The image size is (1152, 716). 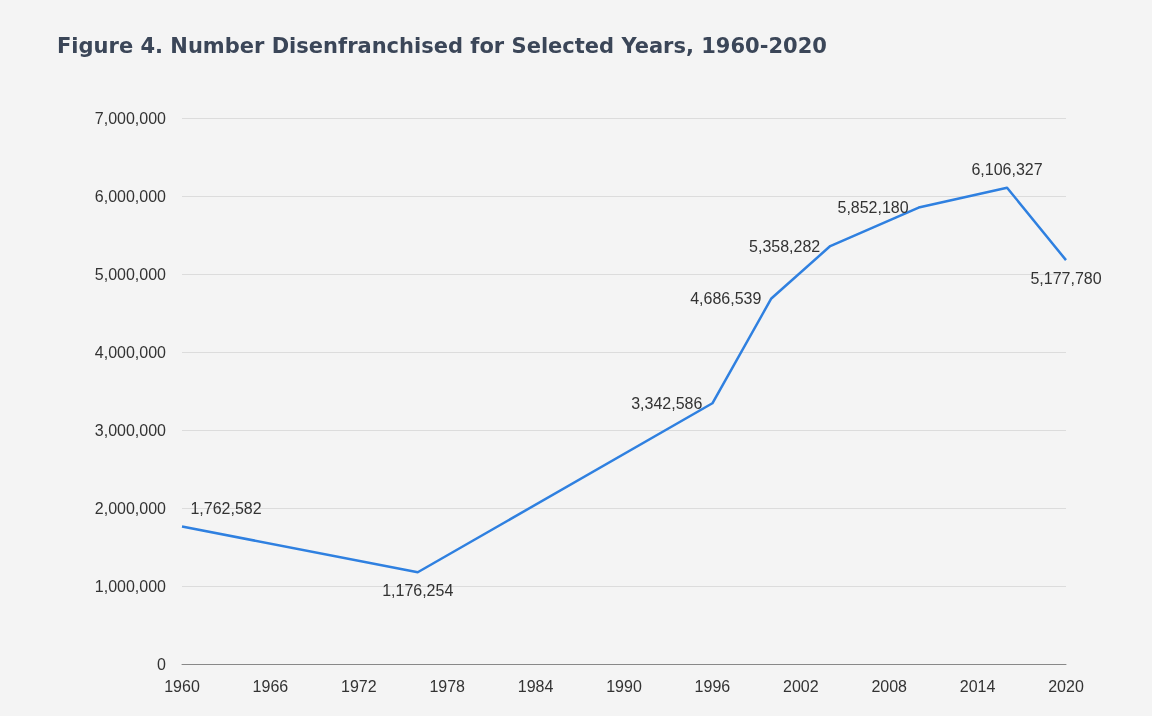 I want to click on x-tick-label: 2002, so click(x=801, y=686).